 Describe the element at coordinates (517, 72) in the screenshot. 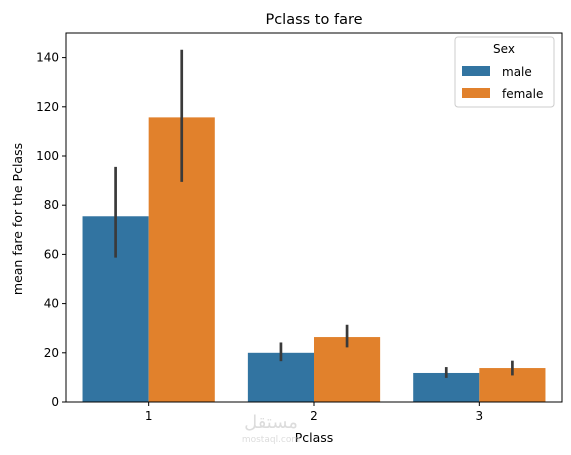

I see `legend-label-male: male` at that location.